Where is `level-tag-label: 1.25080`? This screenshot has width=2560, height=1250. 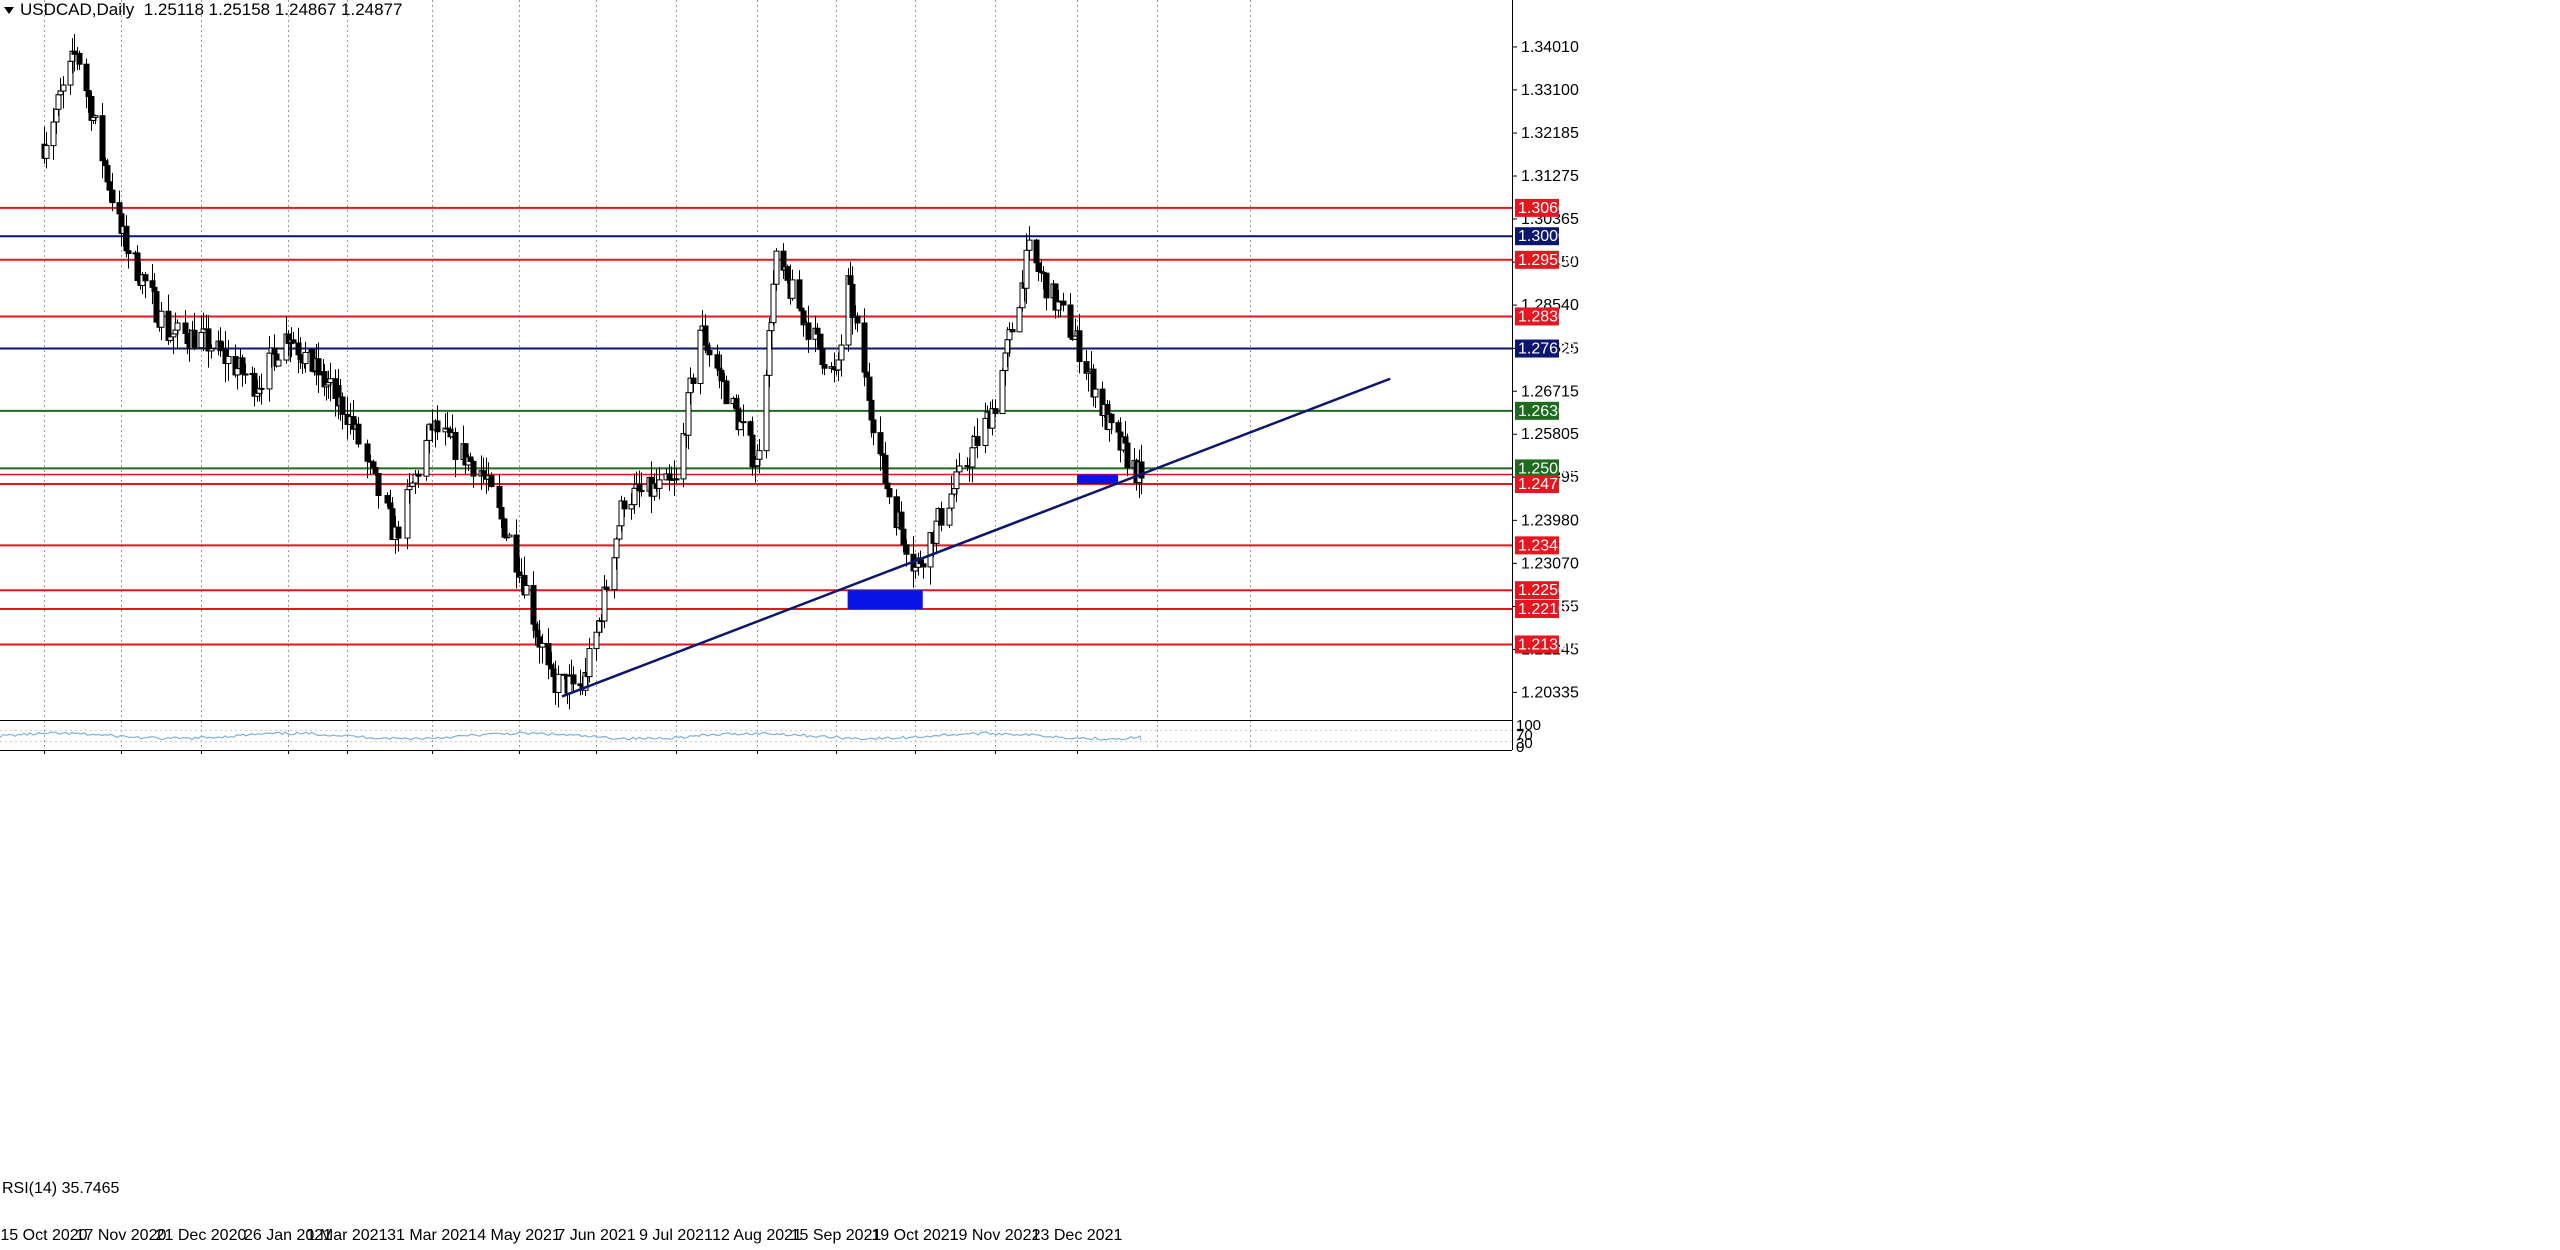
level-tag-label: 1.25080 is located at coordinates (1547, 468).